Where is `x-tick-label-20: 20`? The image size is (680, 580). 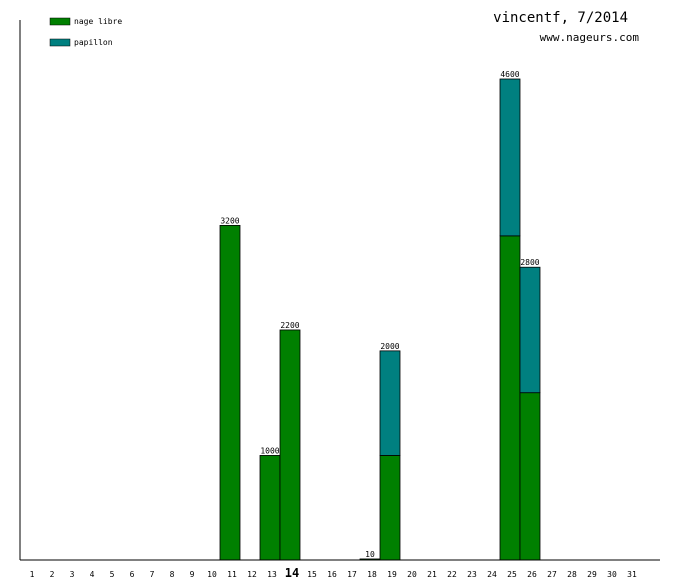 x-tick-label-20: 20 is located at coordinates (412, 574).